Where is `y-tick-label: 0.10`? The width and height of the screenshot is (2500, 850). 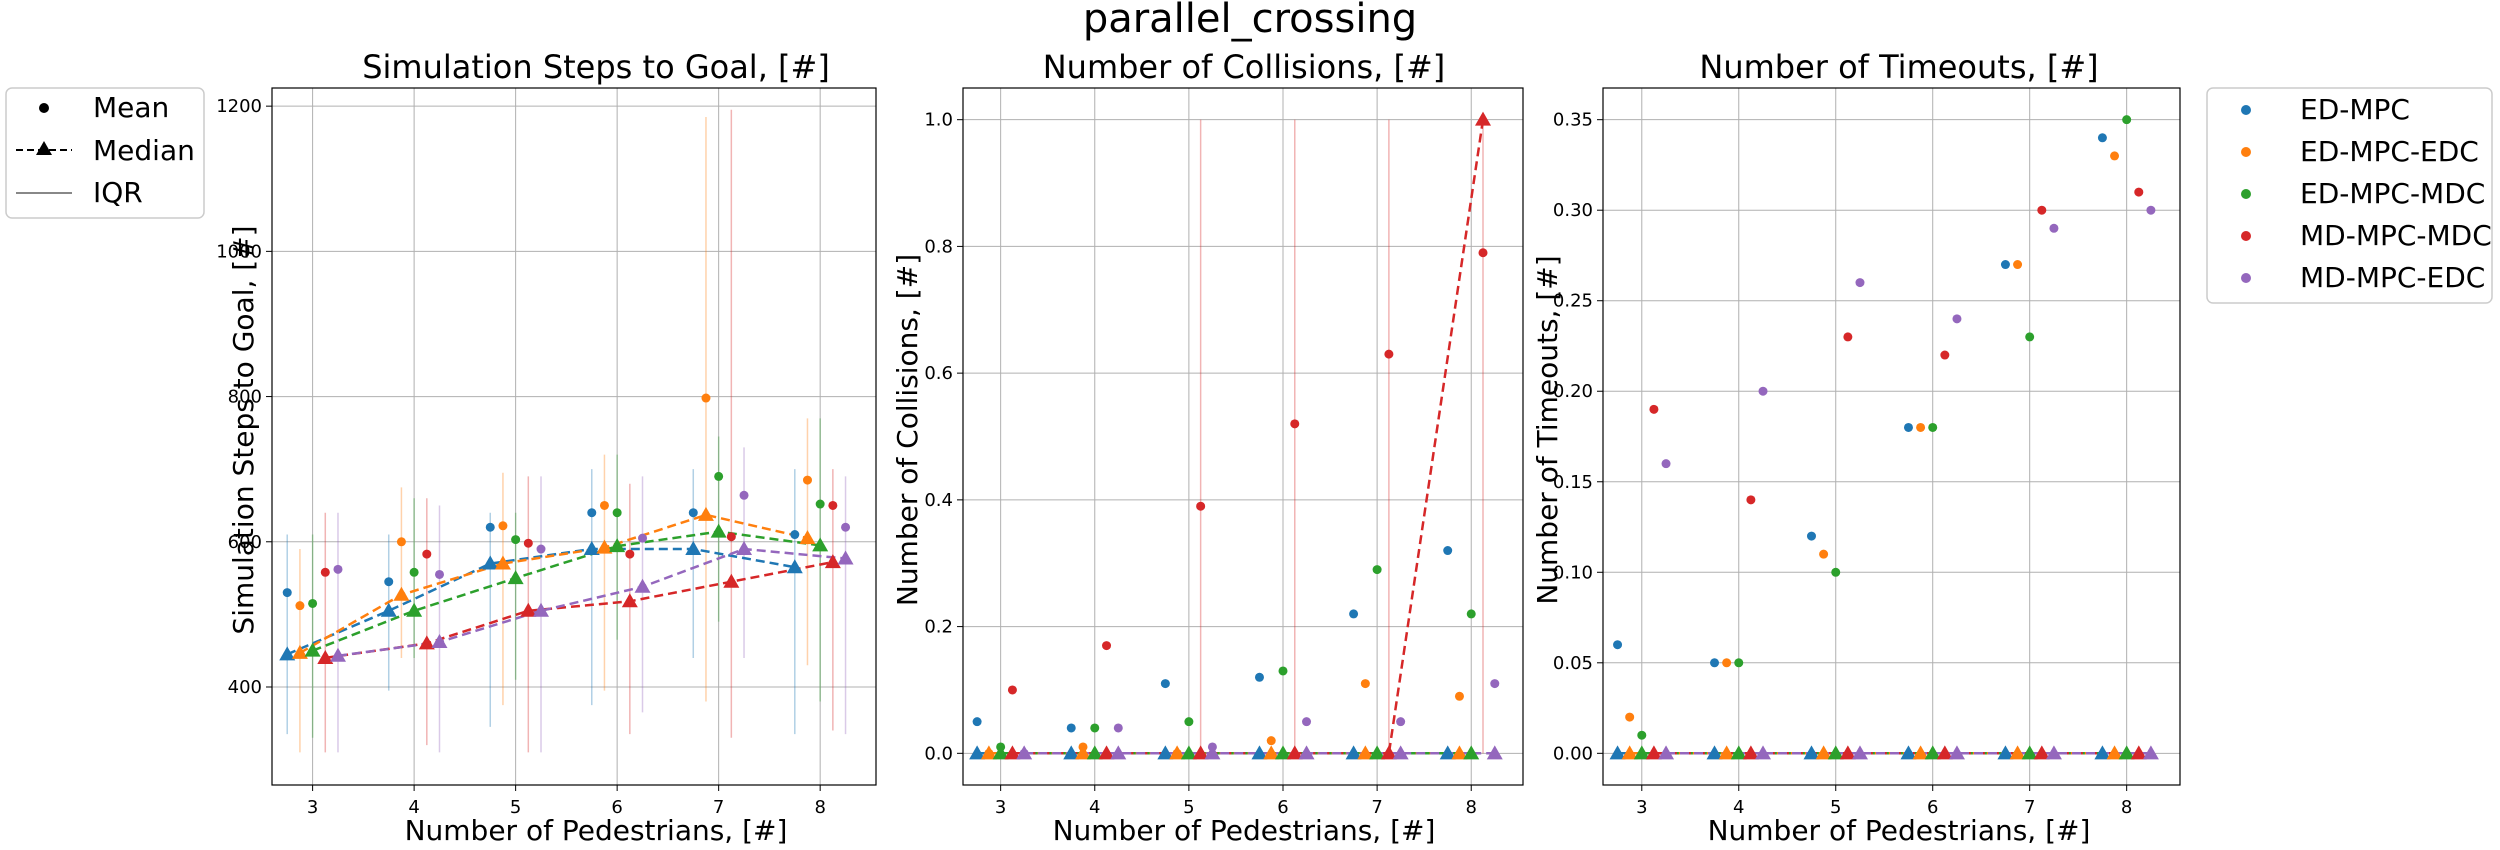 y-tick-label: 0.10 is located at coordinates (1573, 572).